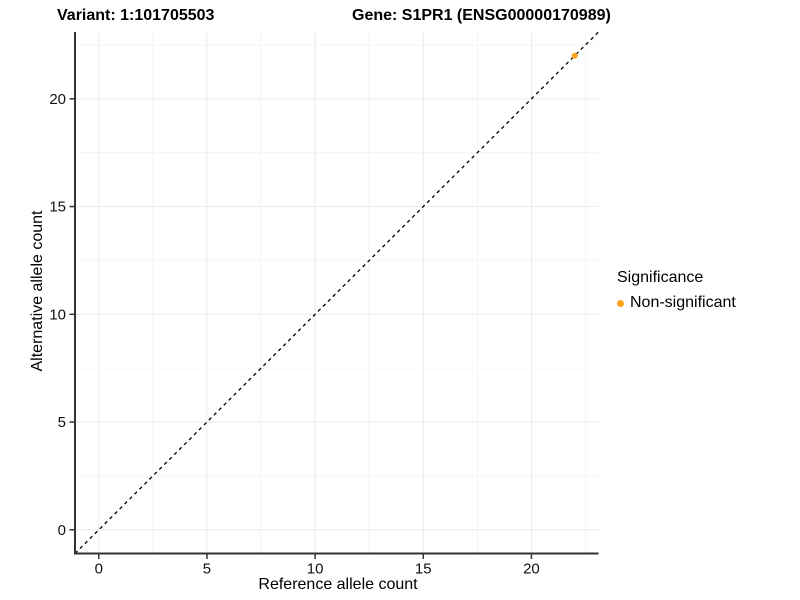  Describe the element at coordinates (62, 530) in the screenshot. I see `y-tick-label: 0` at that location.